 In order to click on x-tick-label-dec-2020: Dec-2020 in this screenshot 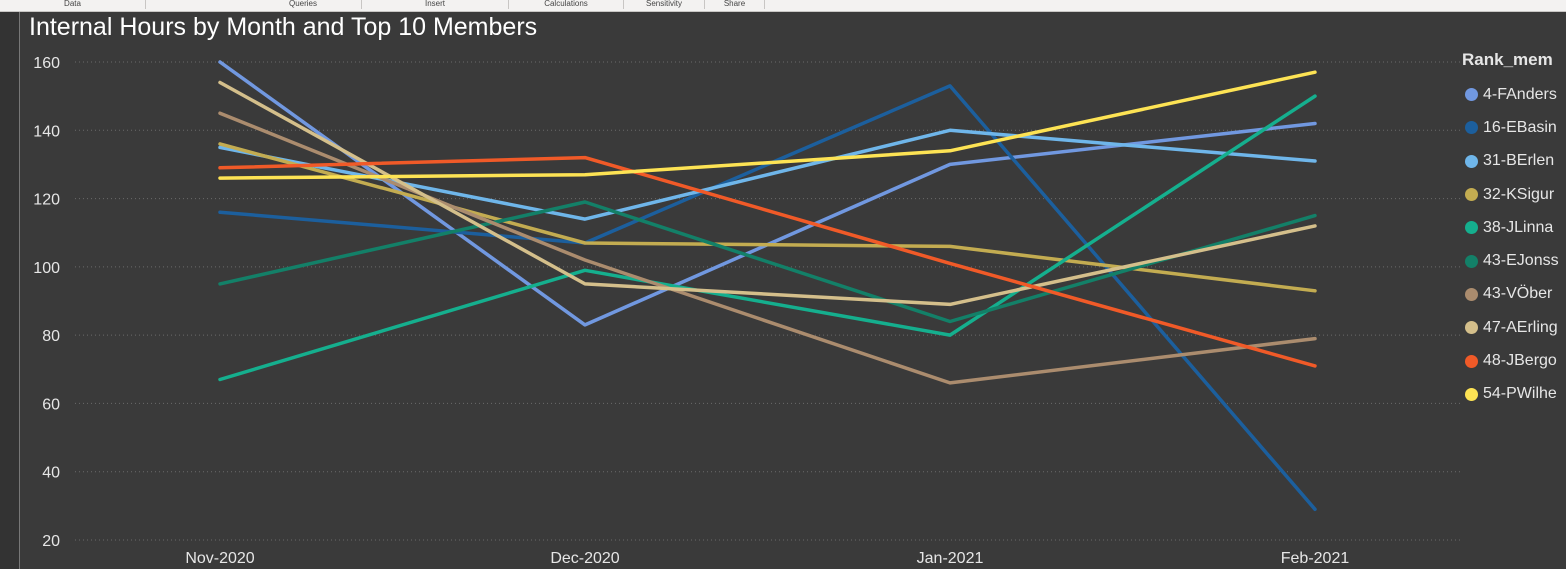, I will do `click(584, 558)`.